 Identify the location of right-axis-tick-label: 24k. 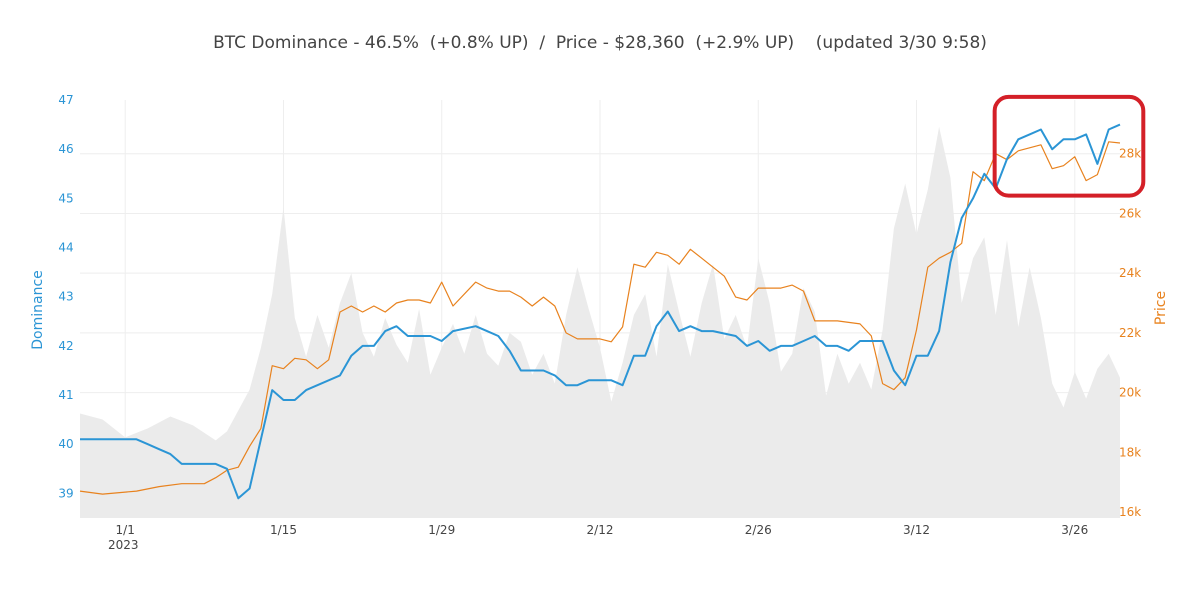
(1130, 273).